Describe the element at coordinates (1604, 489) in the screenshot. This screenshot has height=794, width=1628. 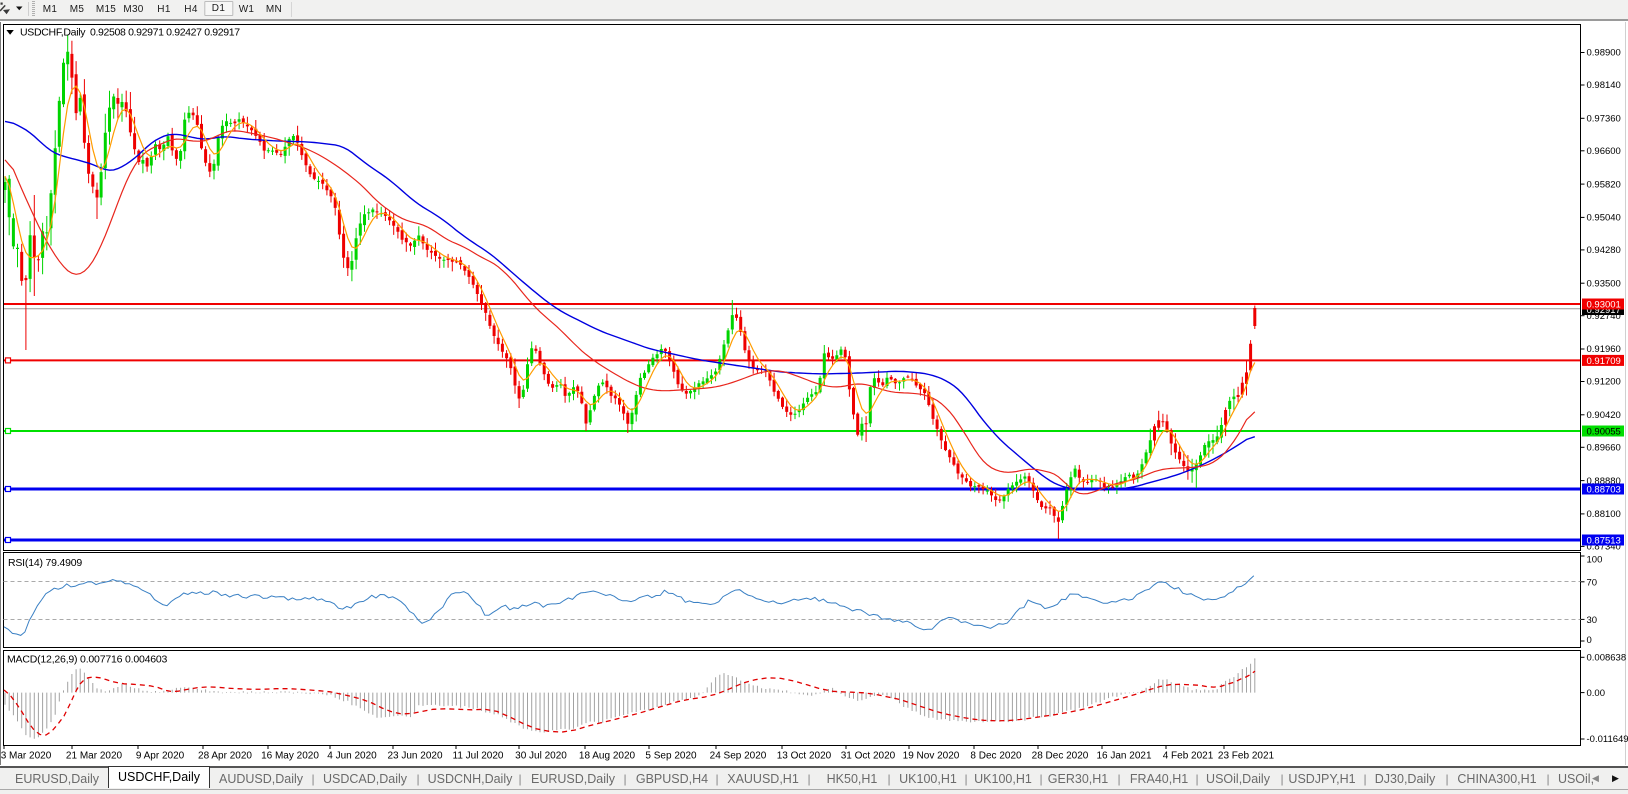
I see `svg-text: 0.88703` at that location.